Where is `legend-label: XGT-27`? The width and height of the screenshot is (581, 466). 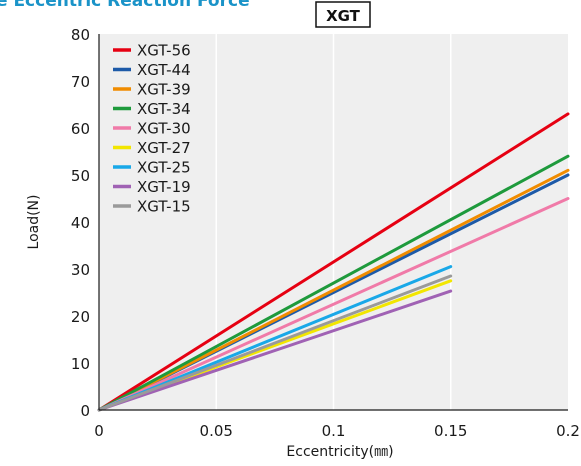 legend-label: XGT-27 is located at coordinates (164, 148).